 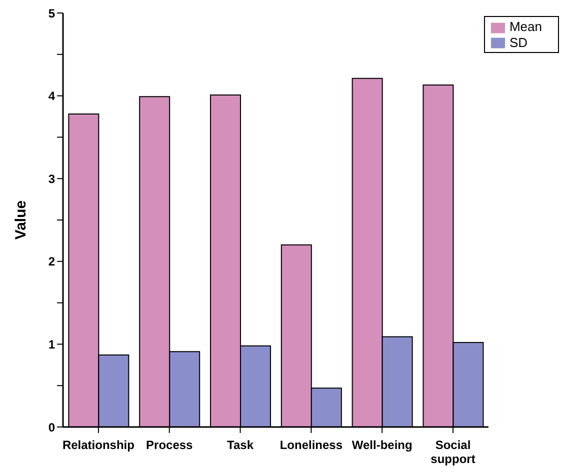 I want to click on legend-label: Mean, so click(x=525, y=26).